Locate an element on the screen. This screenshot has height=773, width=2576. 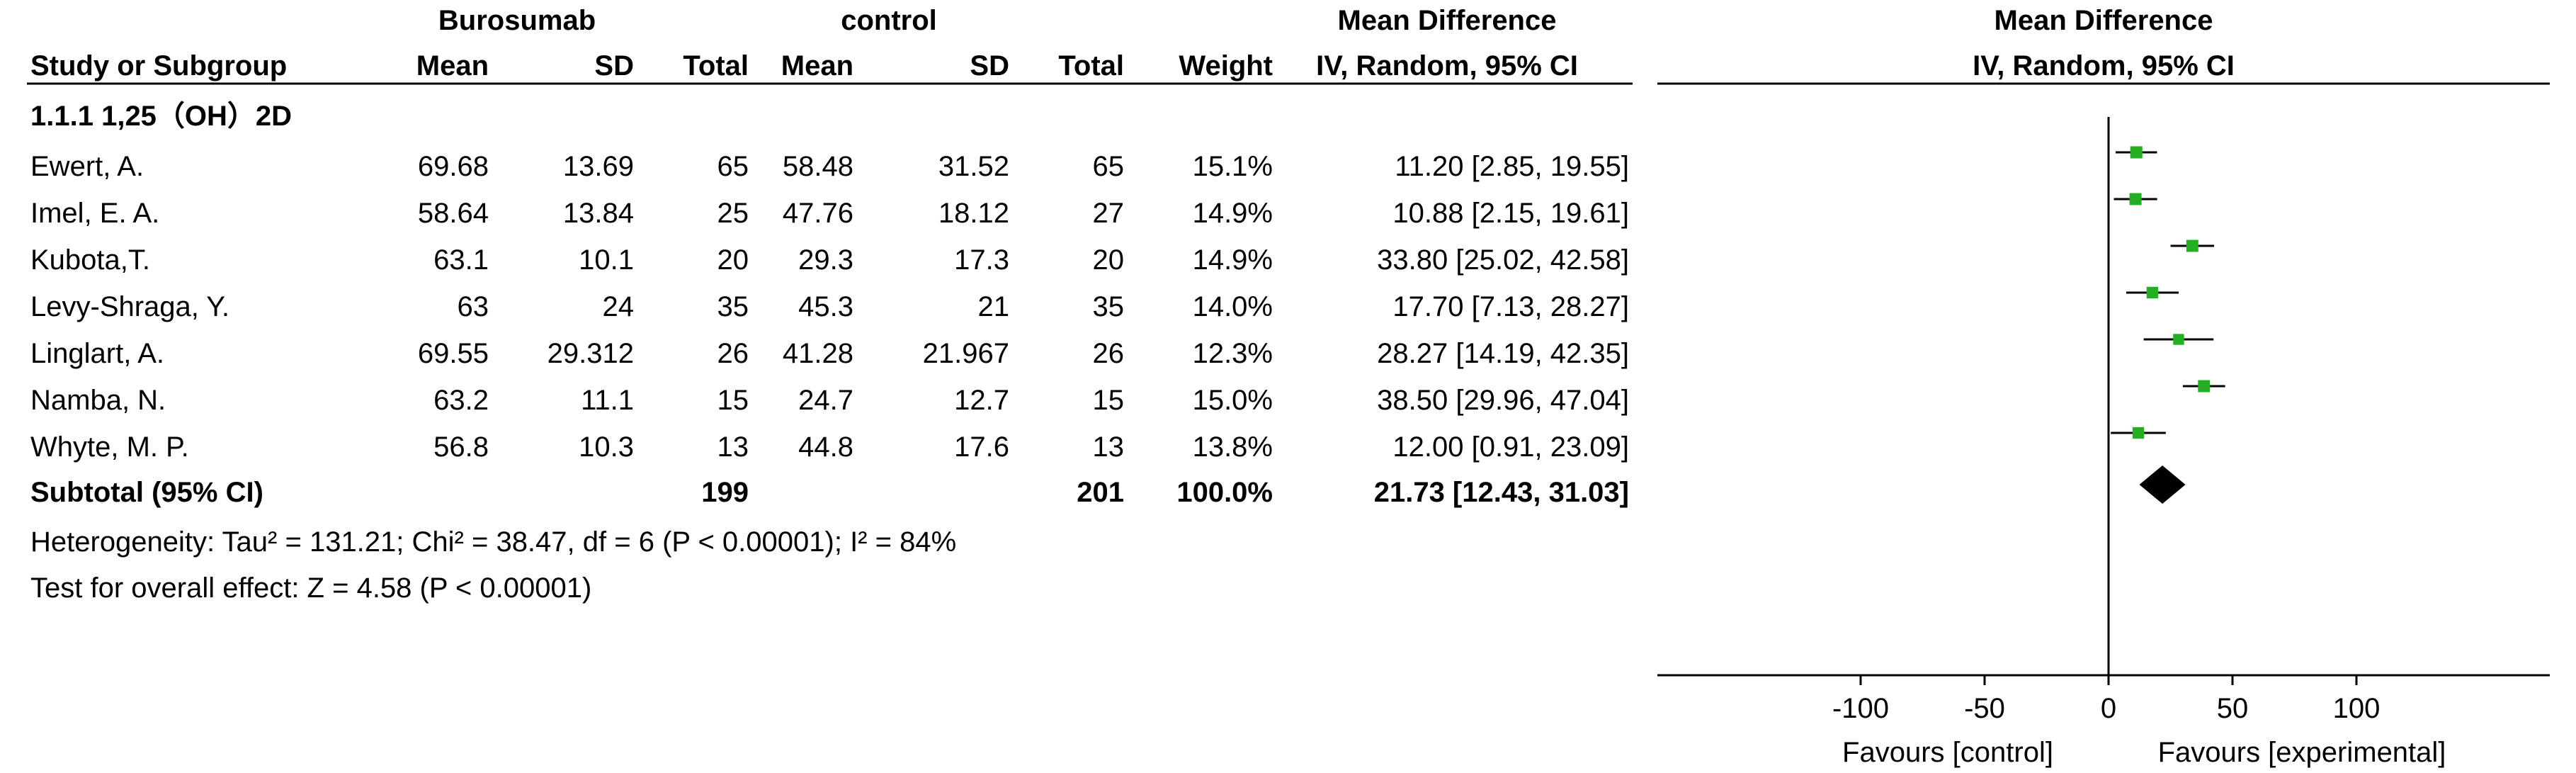
study-name: Levy-Shraga, Y. is located at coordinates (129, 306).